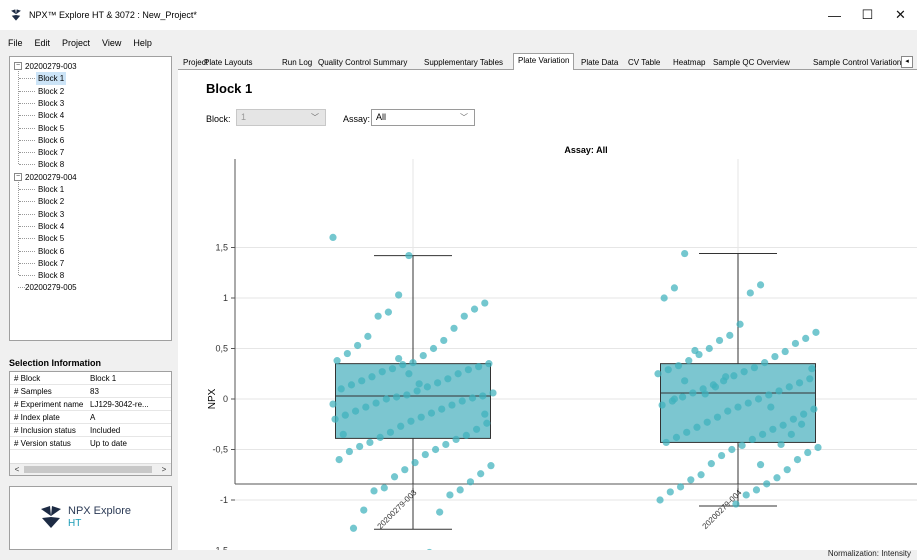 This screenshot has height=560, width=917. I want to click on tab-run-log: Run Log, so click(297, 62).